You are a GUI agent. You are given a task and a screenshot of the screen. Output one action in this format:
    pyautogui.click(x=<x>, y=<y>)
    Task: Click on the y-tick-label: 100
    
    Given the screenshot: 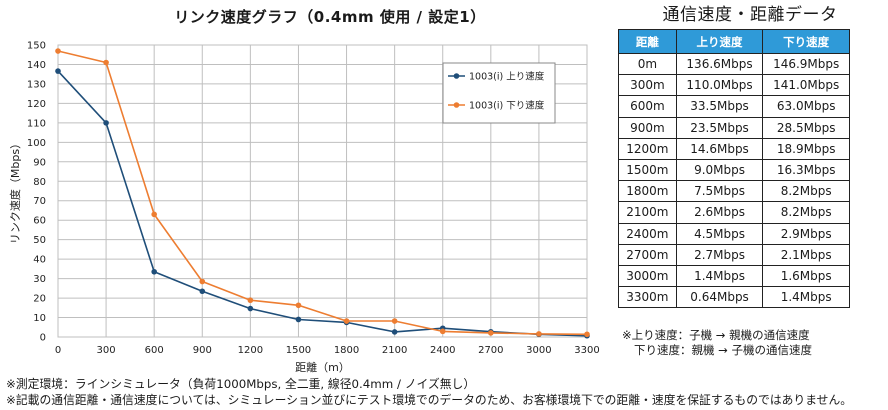 What is the action you would take?
    pyautogui.click(x=36, y=143)
    